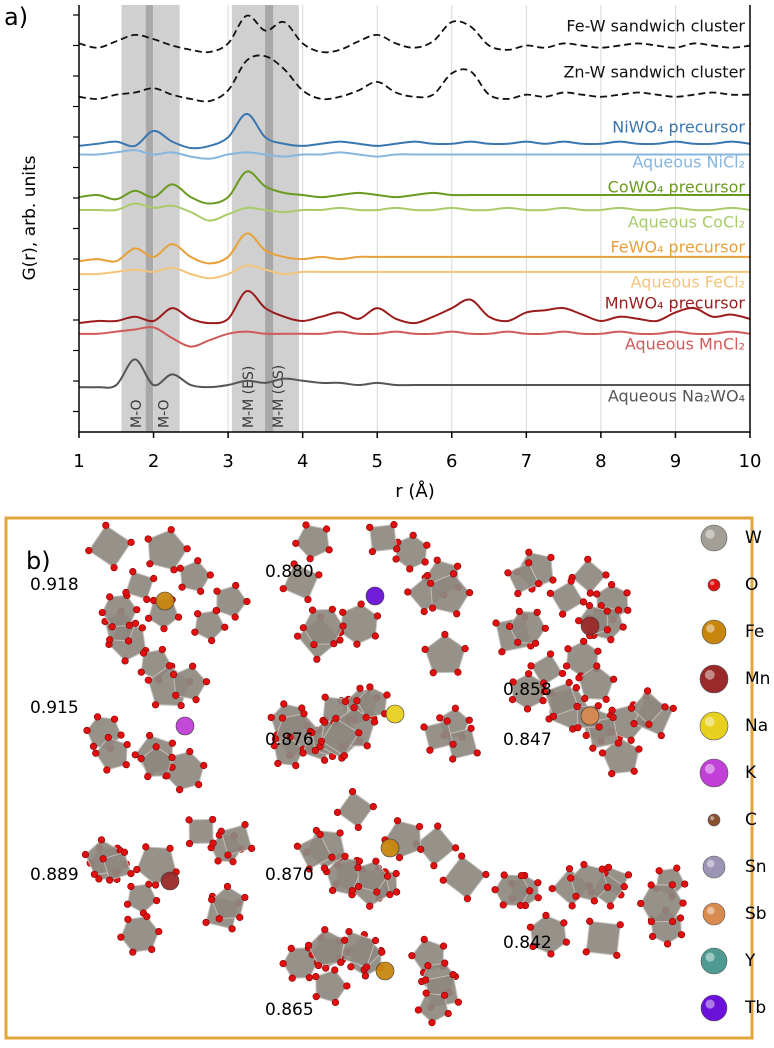 Image resolution: width=774 pixels, height=1048 pixels. What do you see at coordinates (688, 162) in the screenshot?
I see `legend-entry: Aqueous NiCl₂` at bounding box center [688, 162].